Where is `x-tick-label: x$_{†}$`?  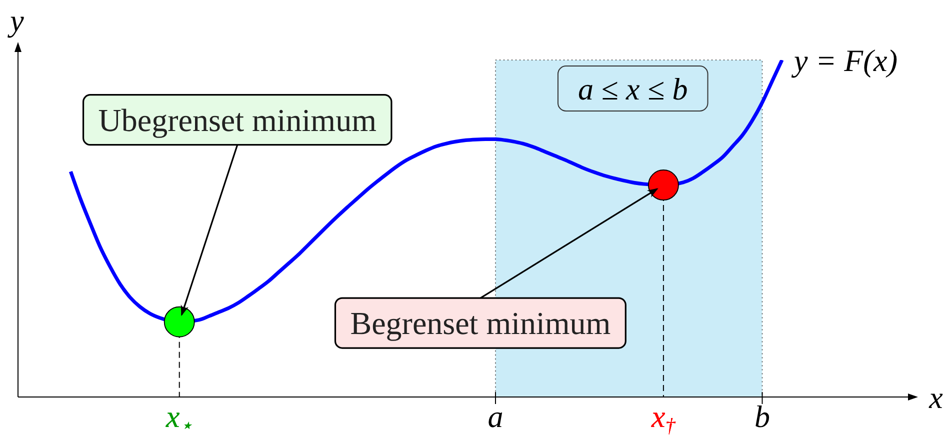 x-tick-label: x$_{†}$ is located at coordinates (663, 418).